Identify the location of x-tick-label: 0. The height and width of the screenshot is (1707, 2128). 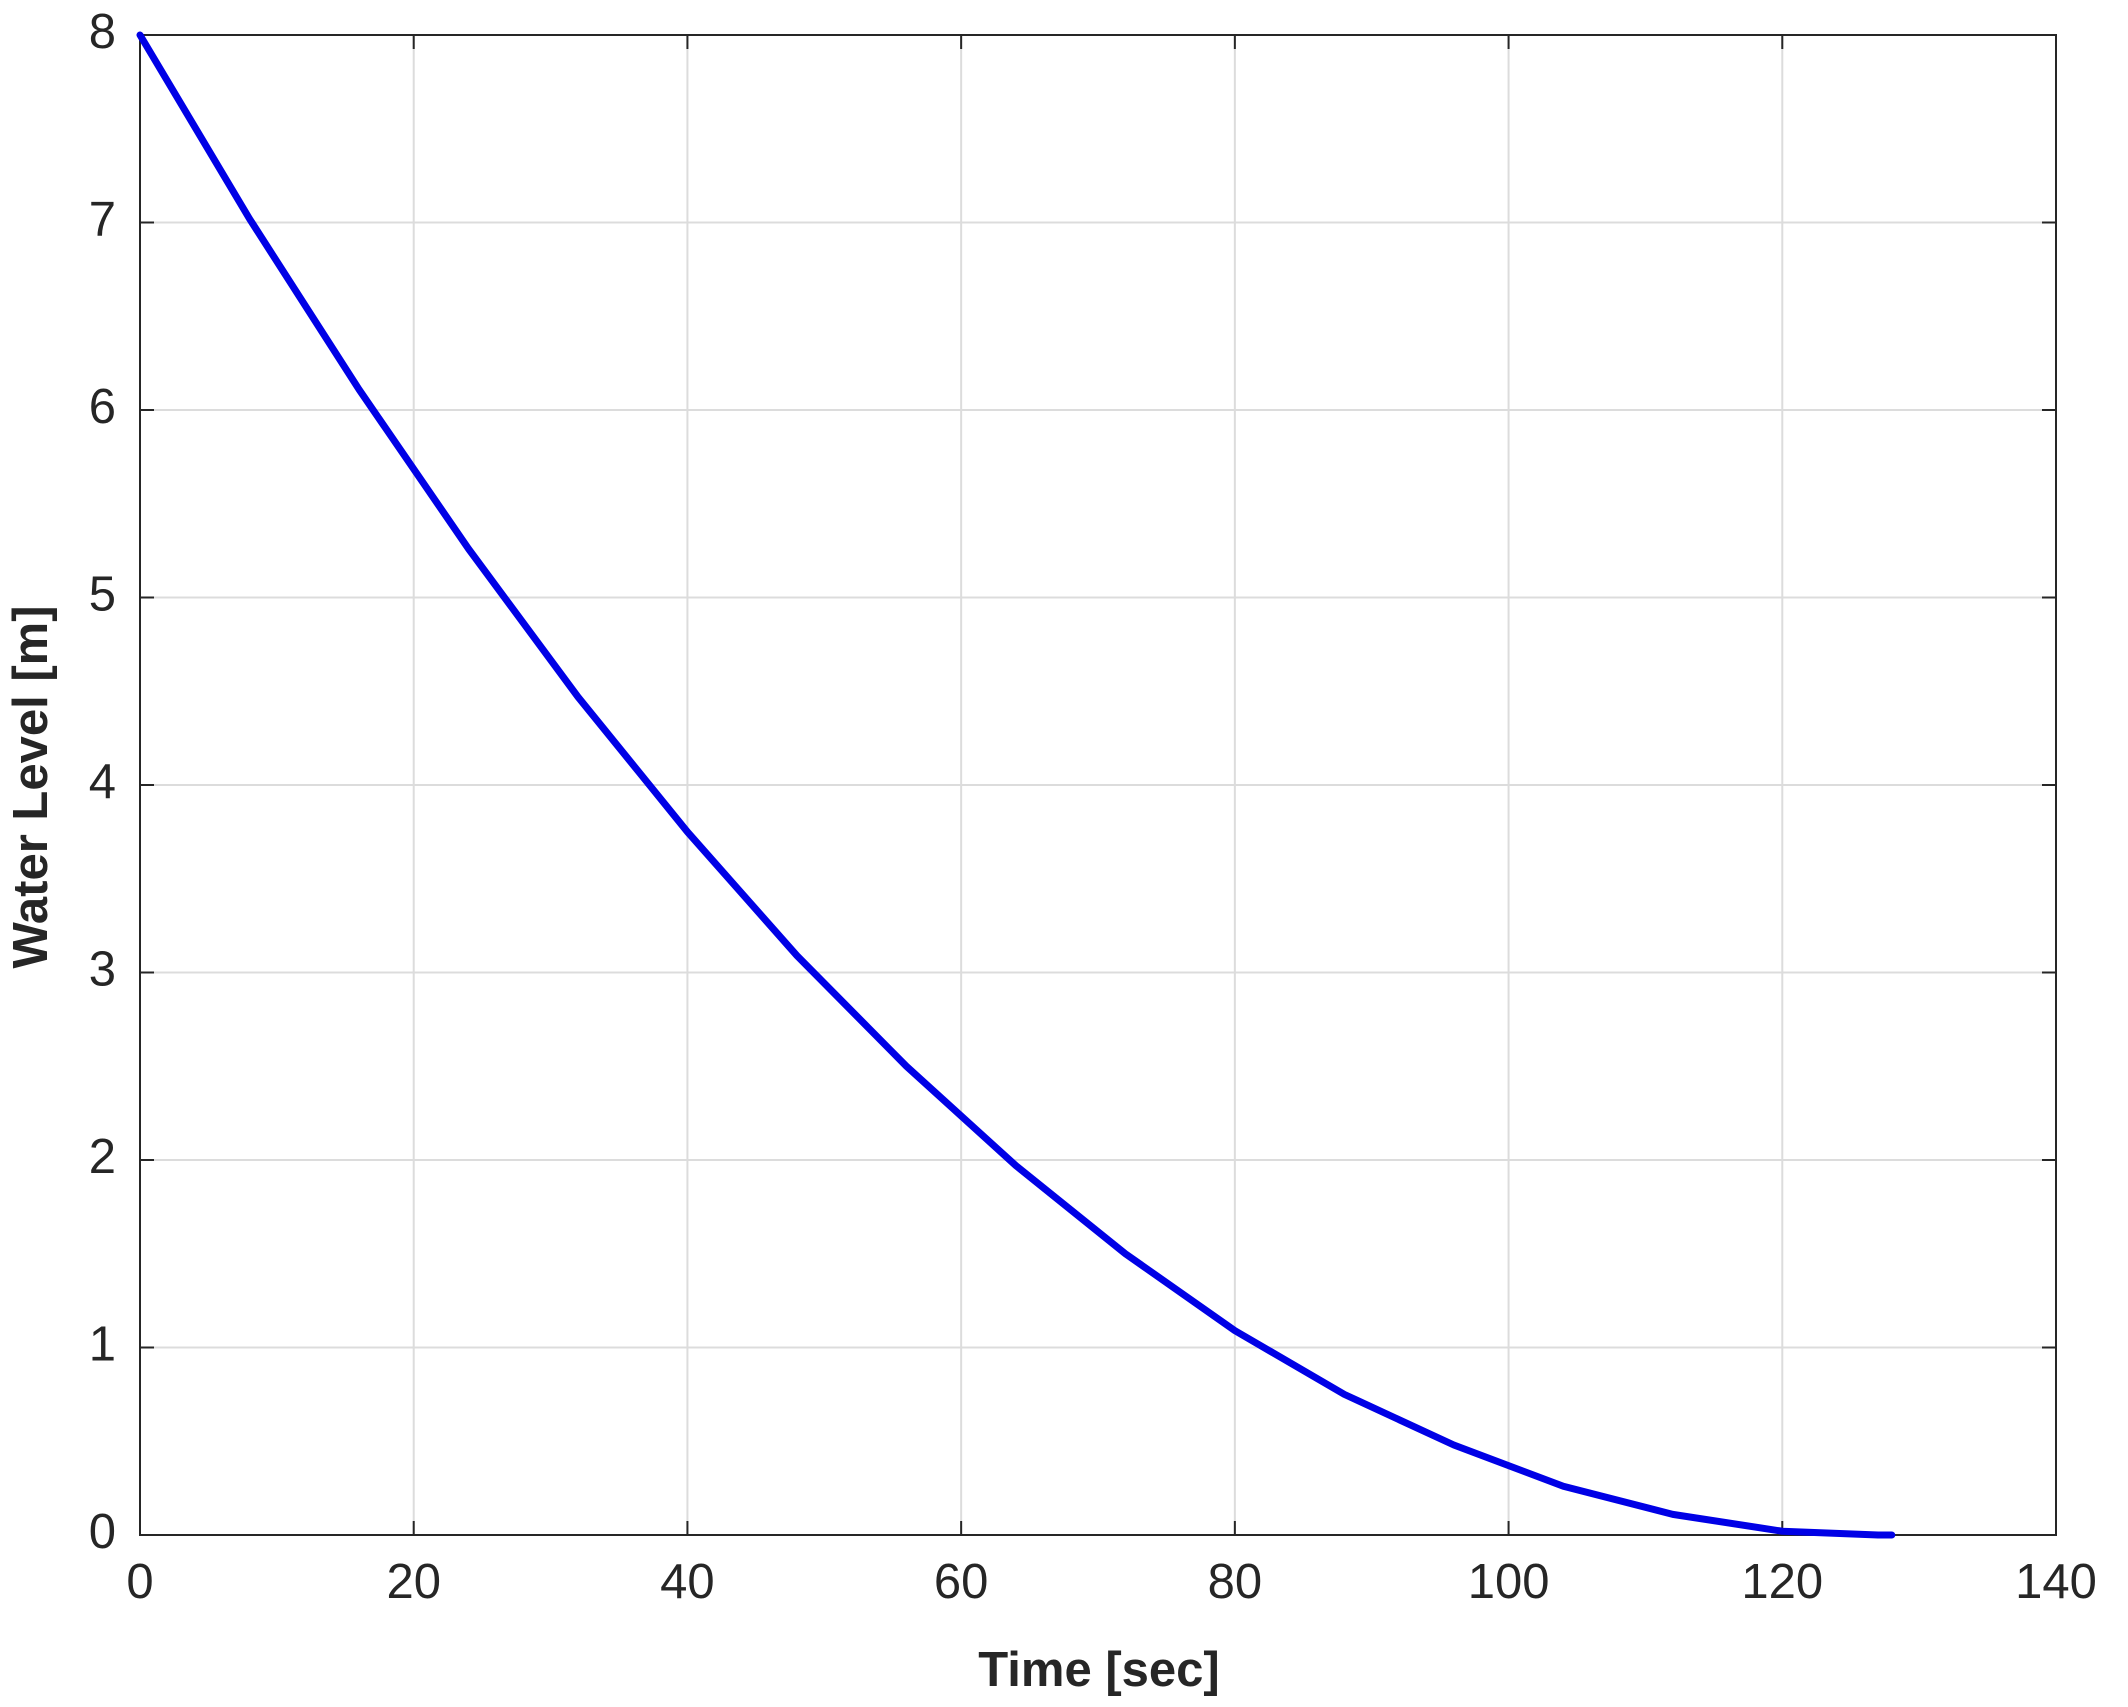
(139, 1582).